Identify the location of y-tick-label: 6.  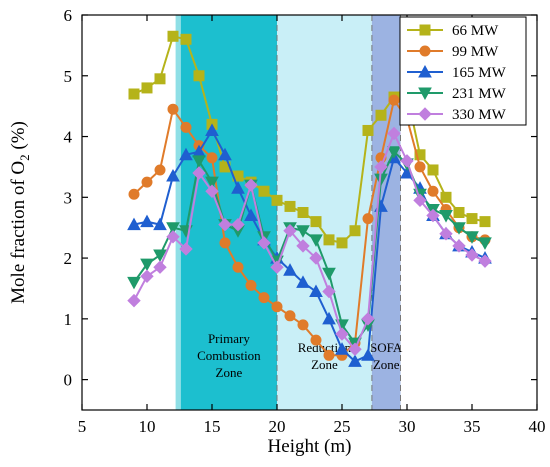
(68, 15).